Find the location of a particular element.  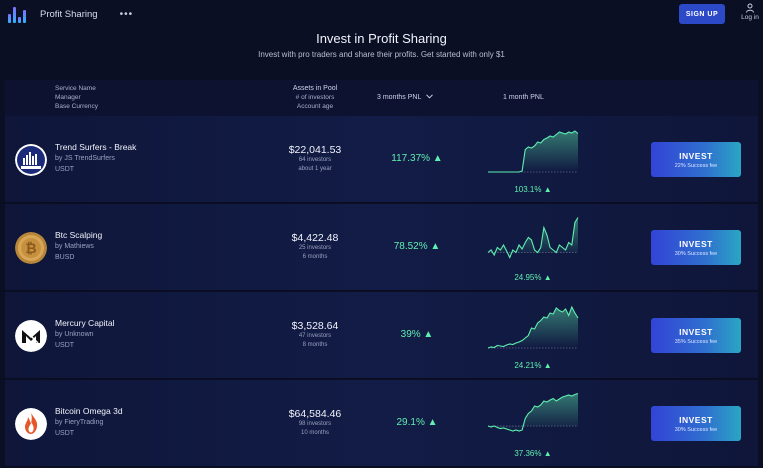

investor-count: 25 investors is located at coordinates (315, 248).